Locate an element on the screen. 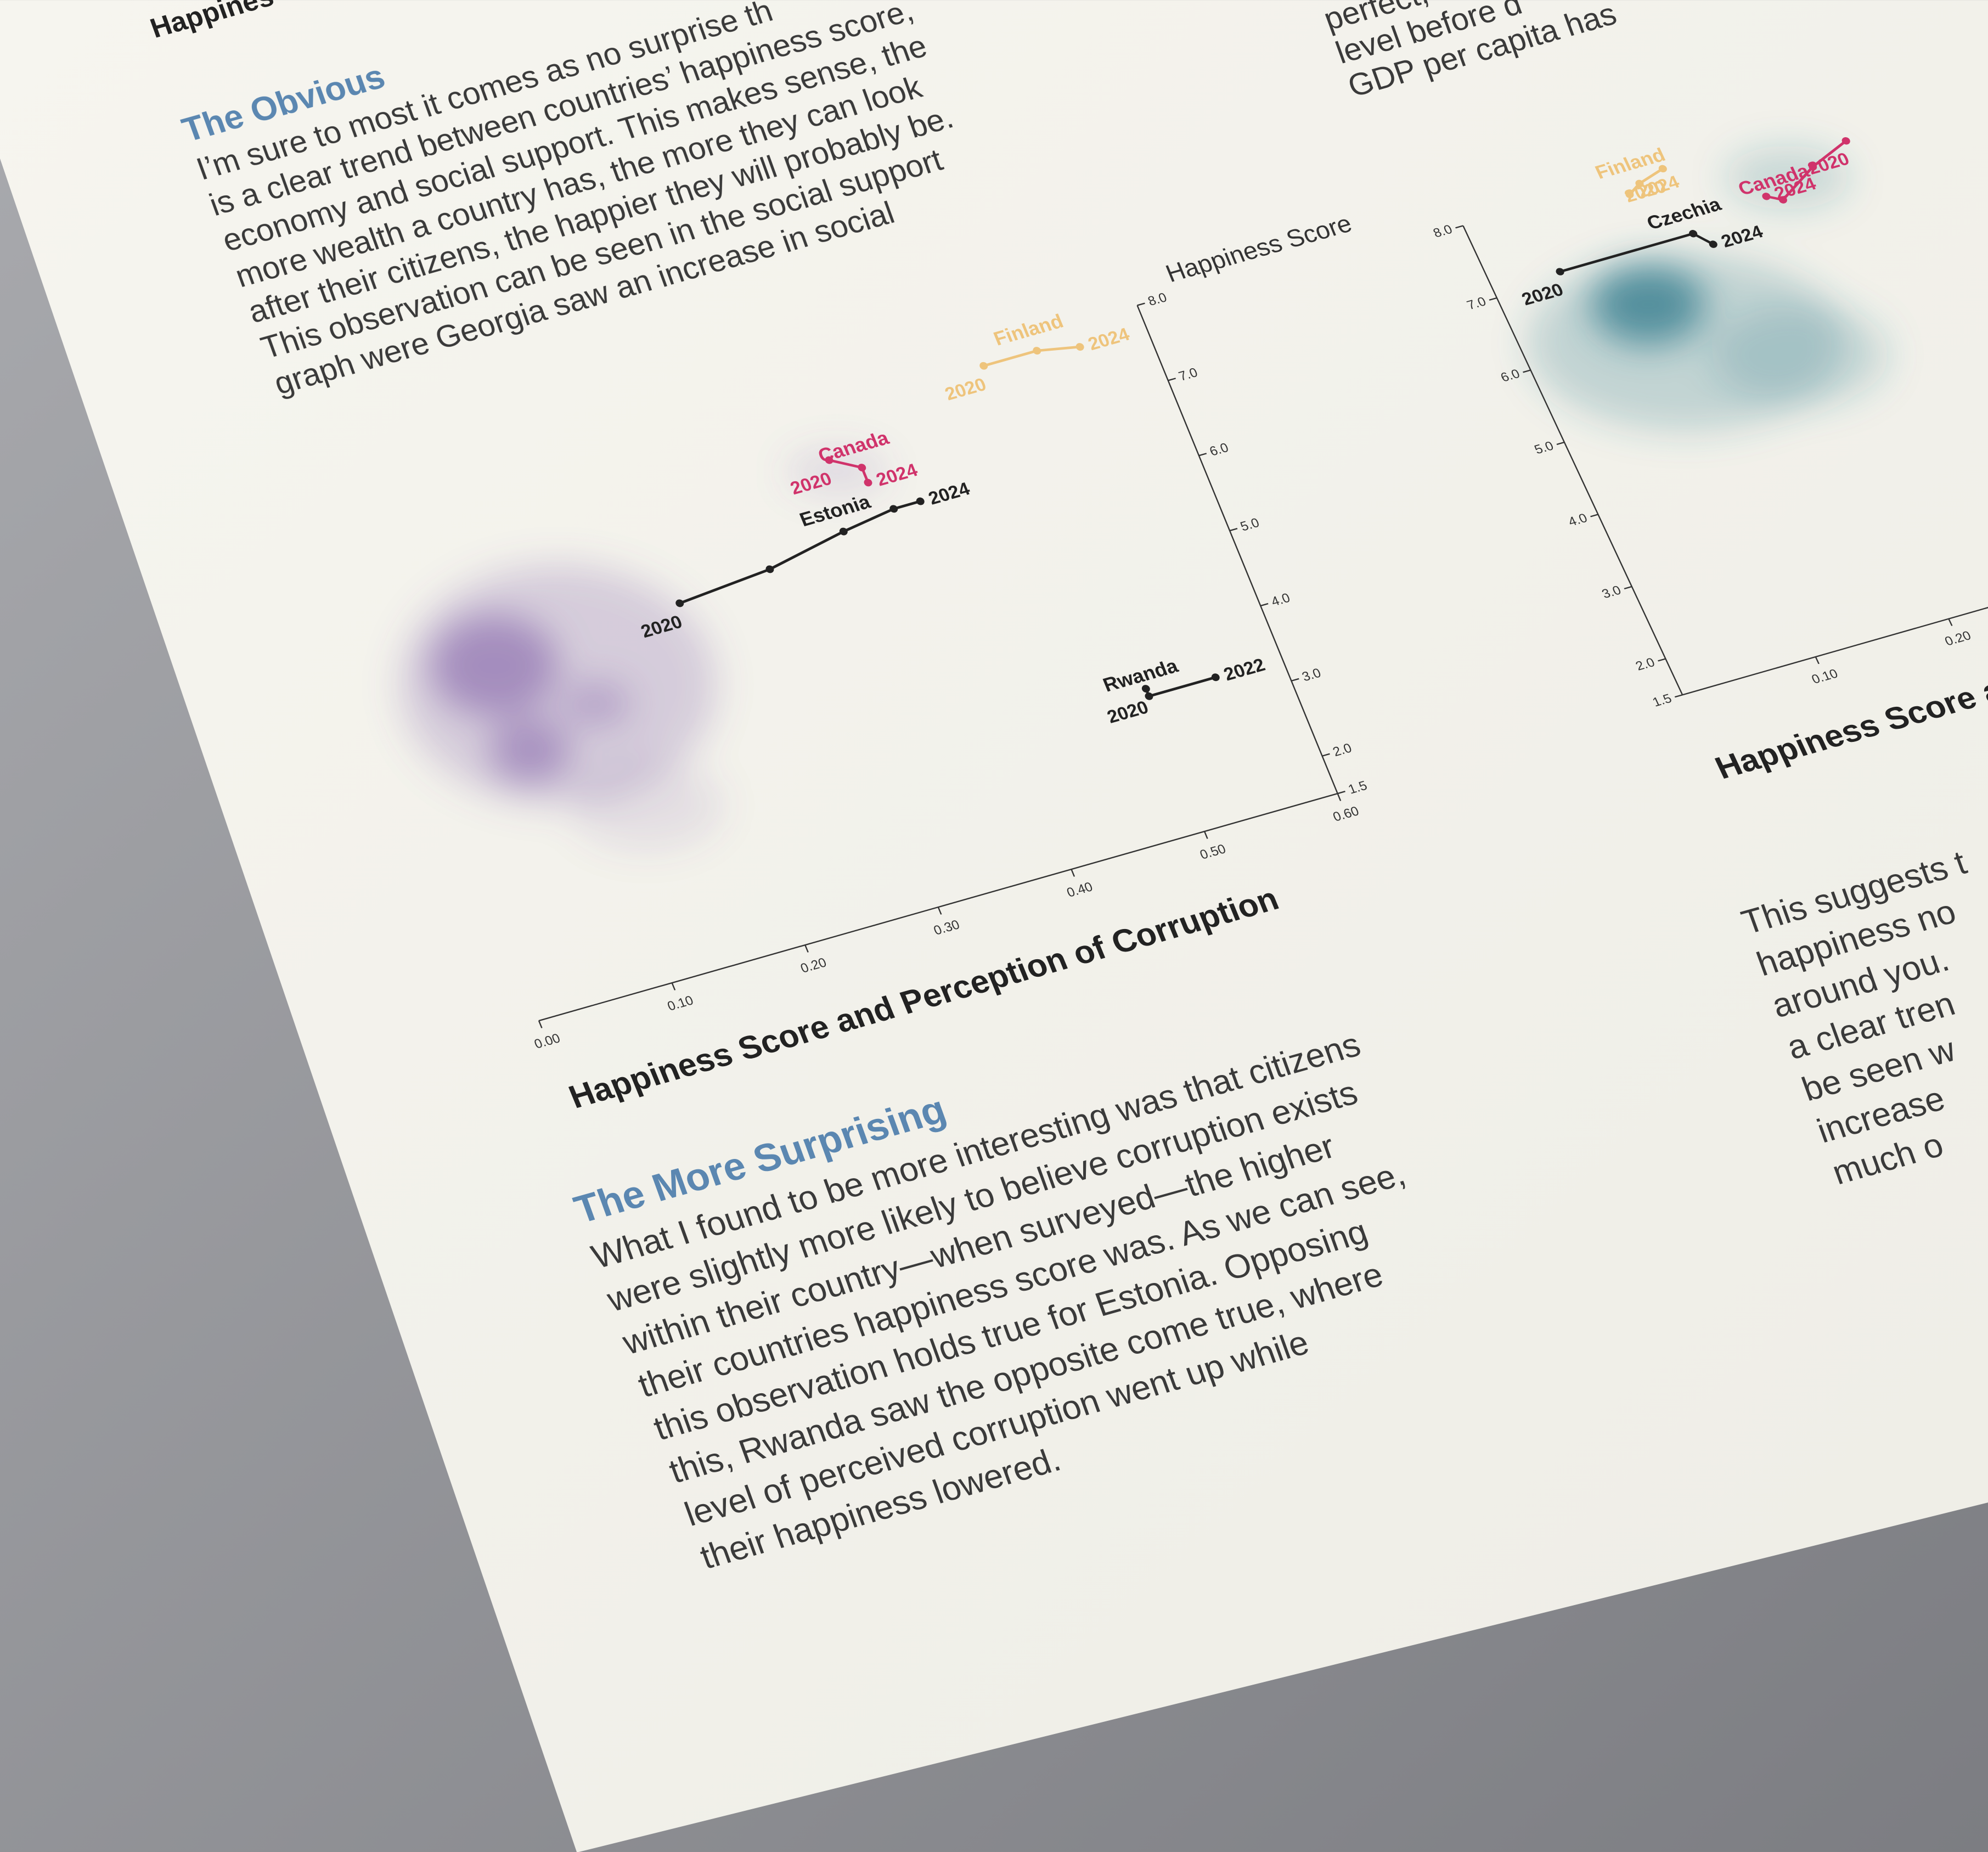 The height and width of the screenshot is (1852, 1988). series-line is located at coordinates (1806, 170).